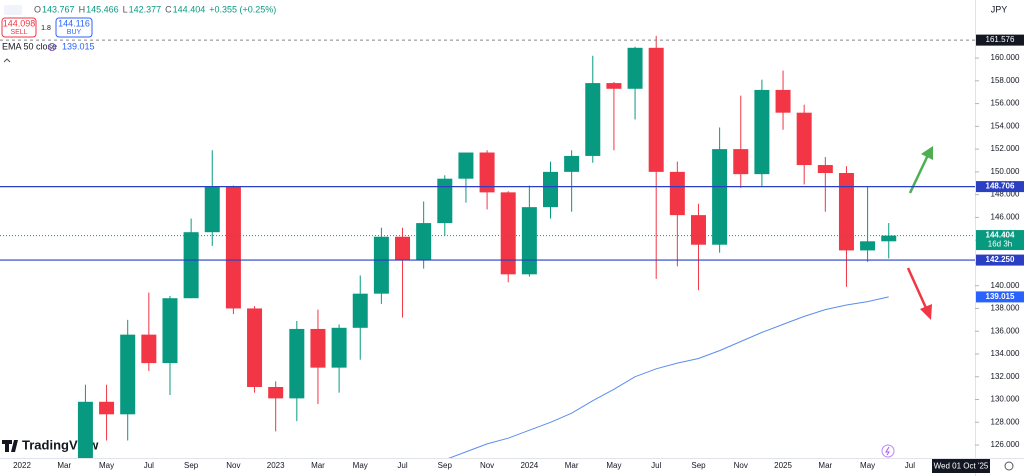 The image size is (1024, 476). Describe the element at coordinates (529, 465) in the screenshot. I see `x-tick-label: 2024` at that location.